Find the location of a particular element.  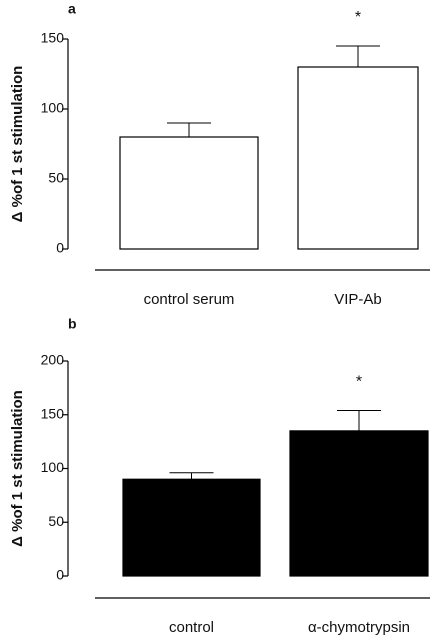

x-tick-label: α-chymotrypsin is located at coordinates (359, 627).